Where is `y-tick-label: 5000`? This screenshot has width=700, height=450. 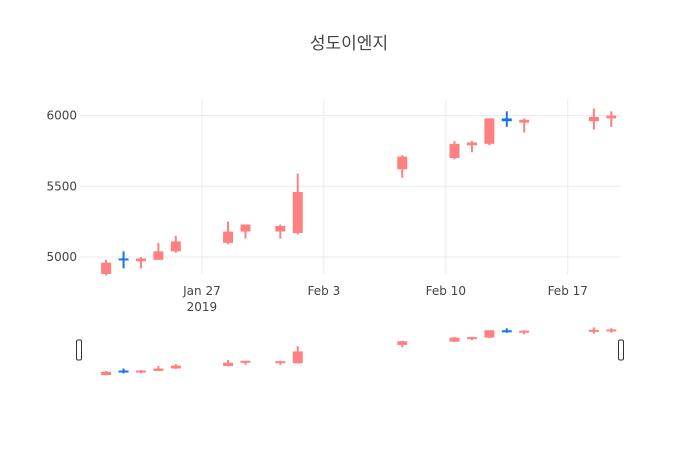 y-tick-label: 5000 is located at coordinates (61, 257).